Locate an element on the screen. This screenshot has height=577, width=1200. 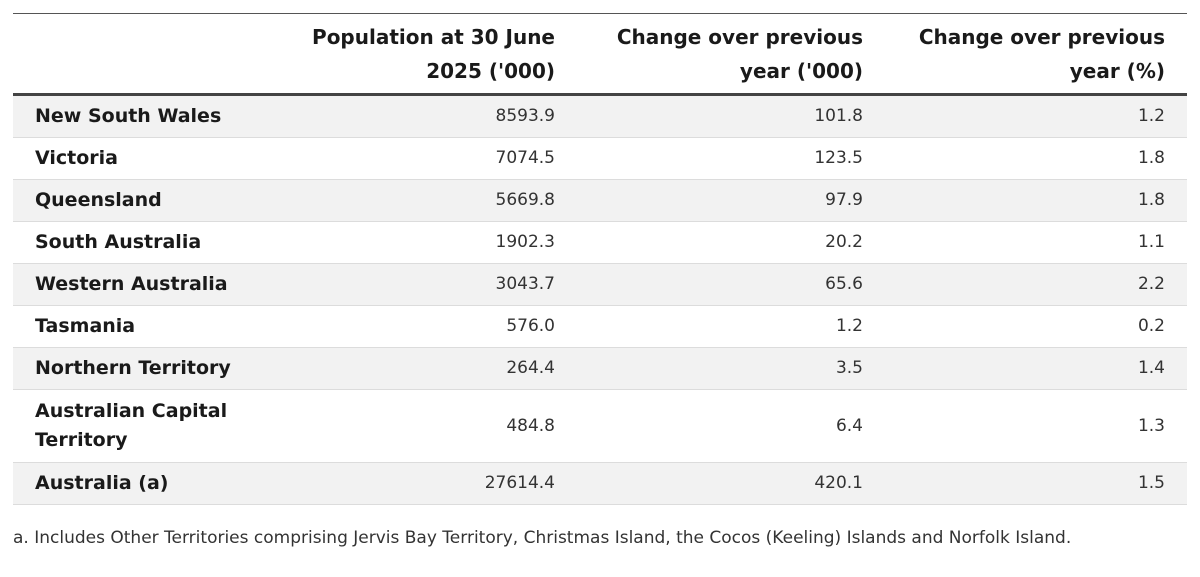
header-change-pct: Change over previous year (%) is located at coordinates (1036, 54).